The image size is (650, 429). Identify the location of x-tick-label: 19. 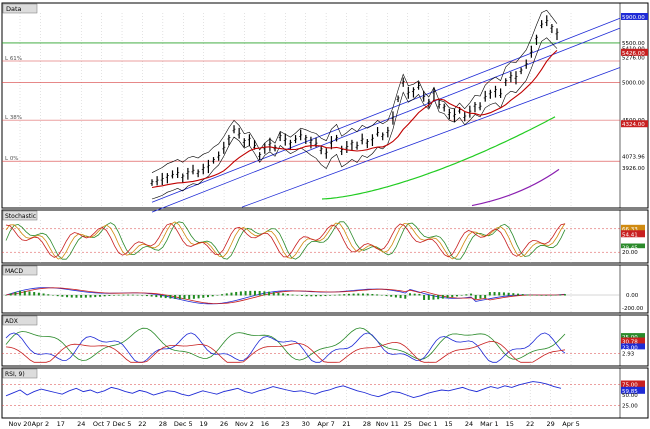
(204, 424).